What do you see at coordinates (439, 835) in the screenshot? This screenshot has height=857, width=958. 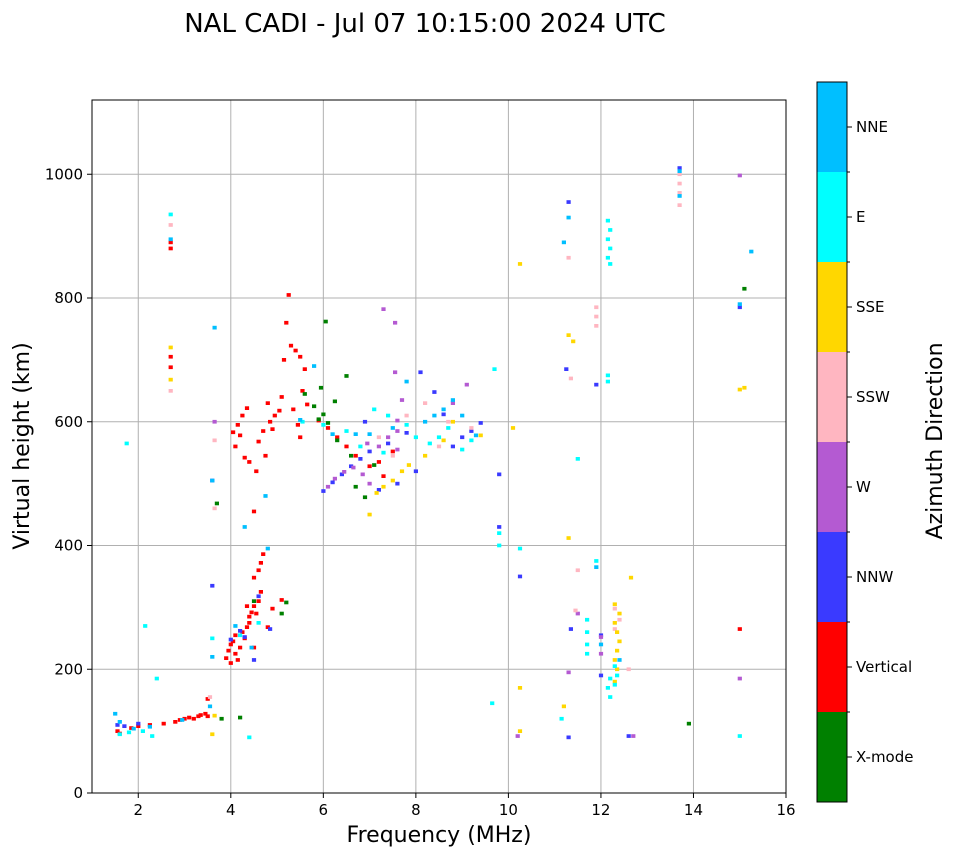 I see `x-axis-label: Frequency (MHz)` at bounding box center [439, 835].